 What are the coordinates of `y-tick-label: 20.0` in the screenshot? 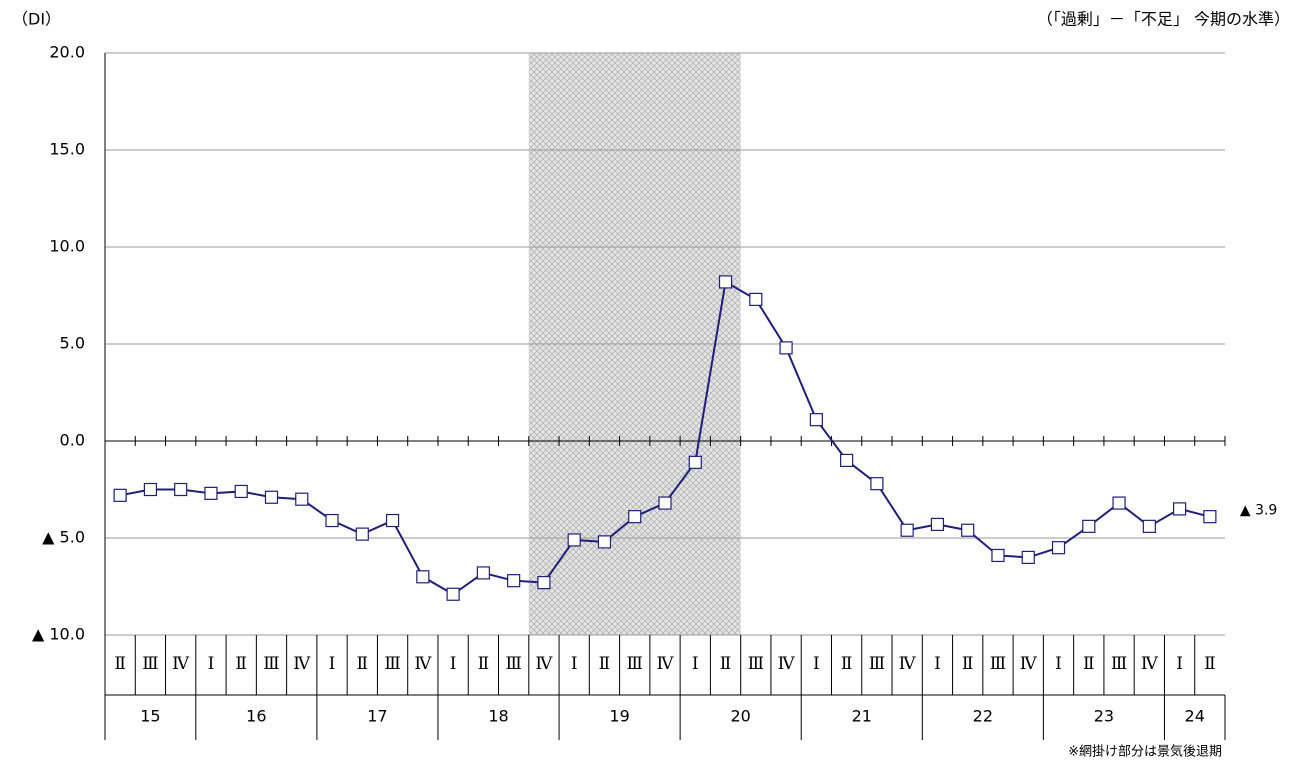 It's located at (67, 52).